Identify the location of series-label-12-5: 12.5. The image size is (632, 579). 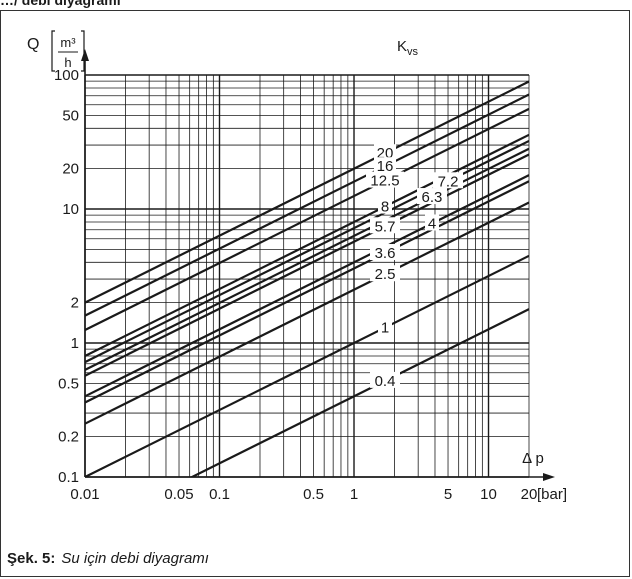
(384, 181).